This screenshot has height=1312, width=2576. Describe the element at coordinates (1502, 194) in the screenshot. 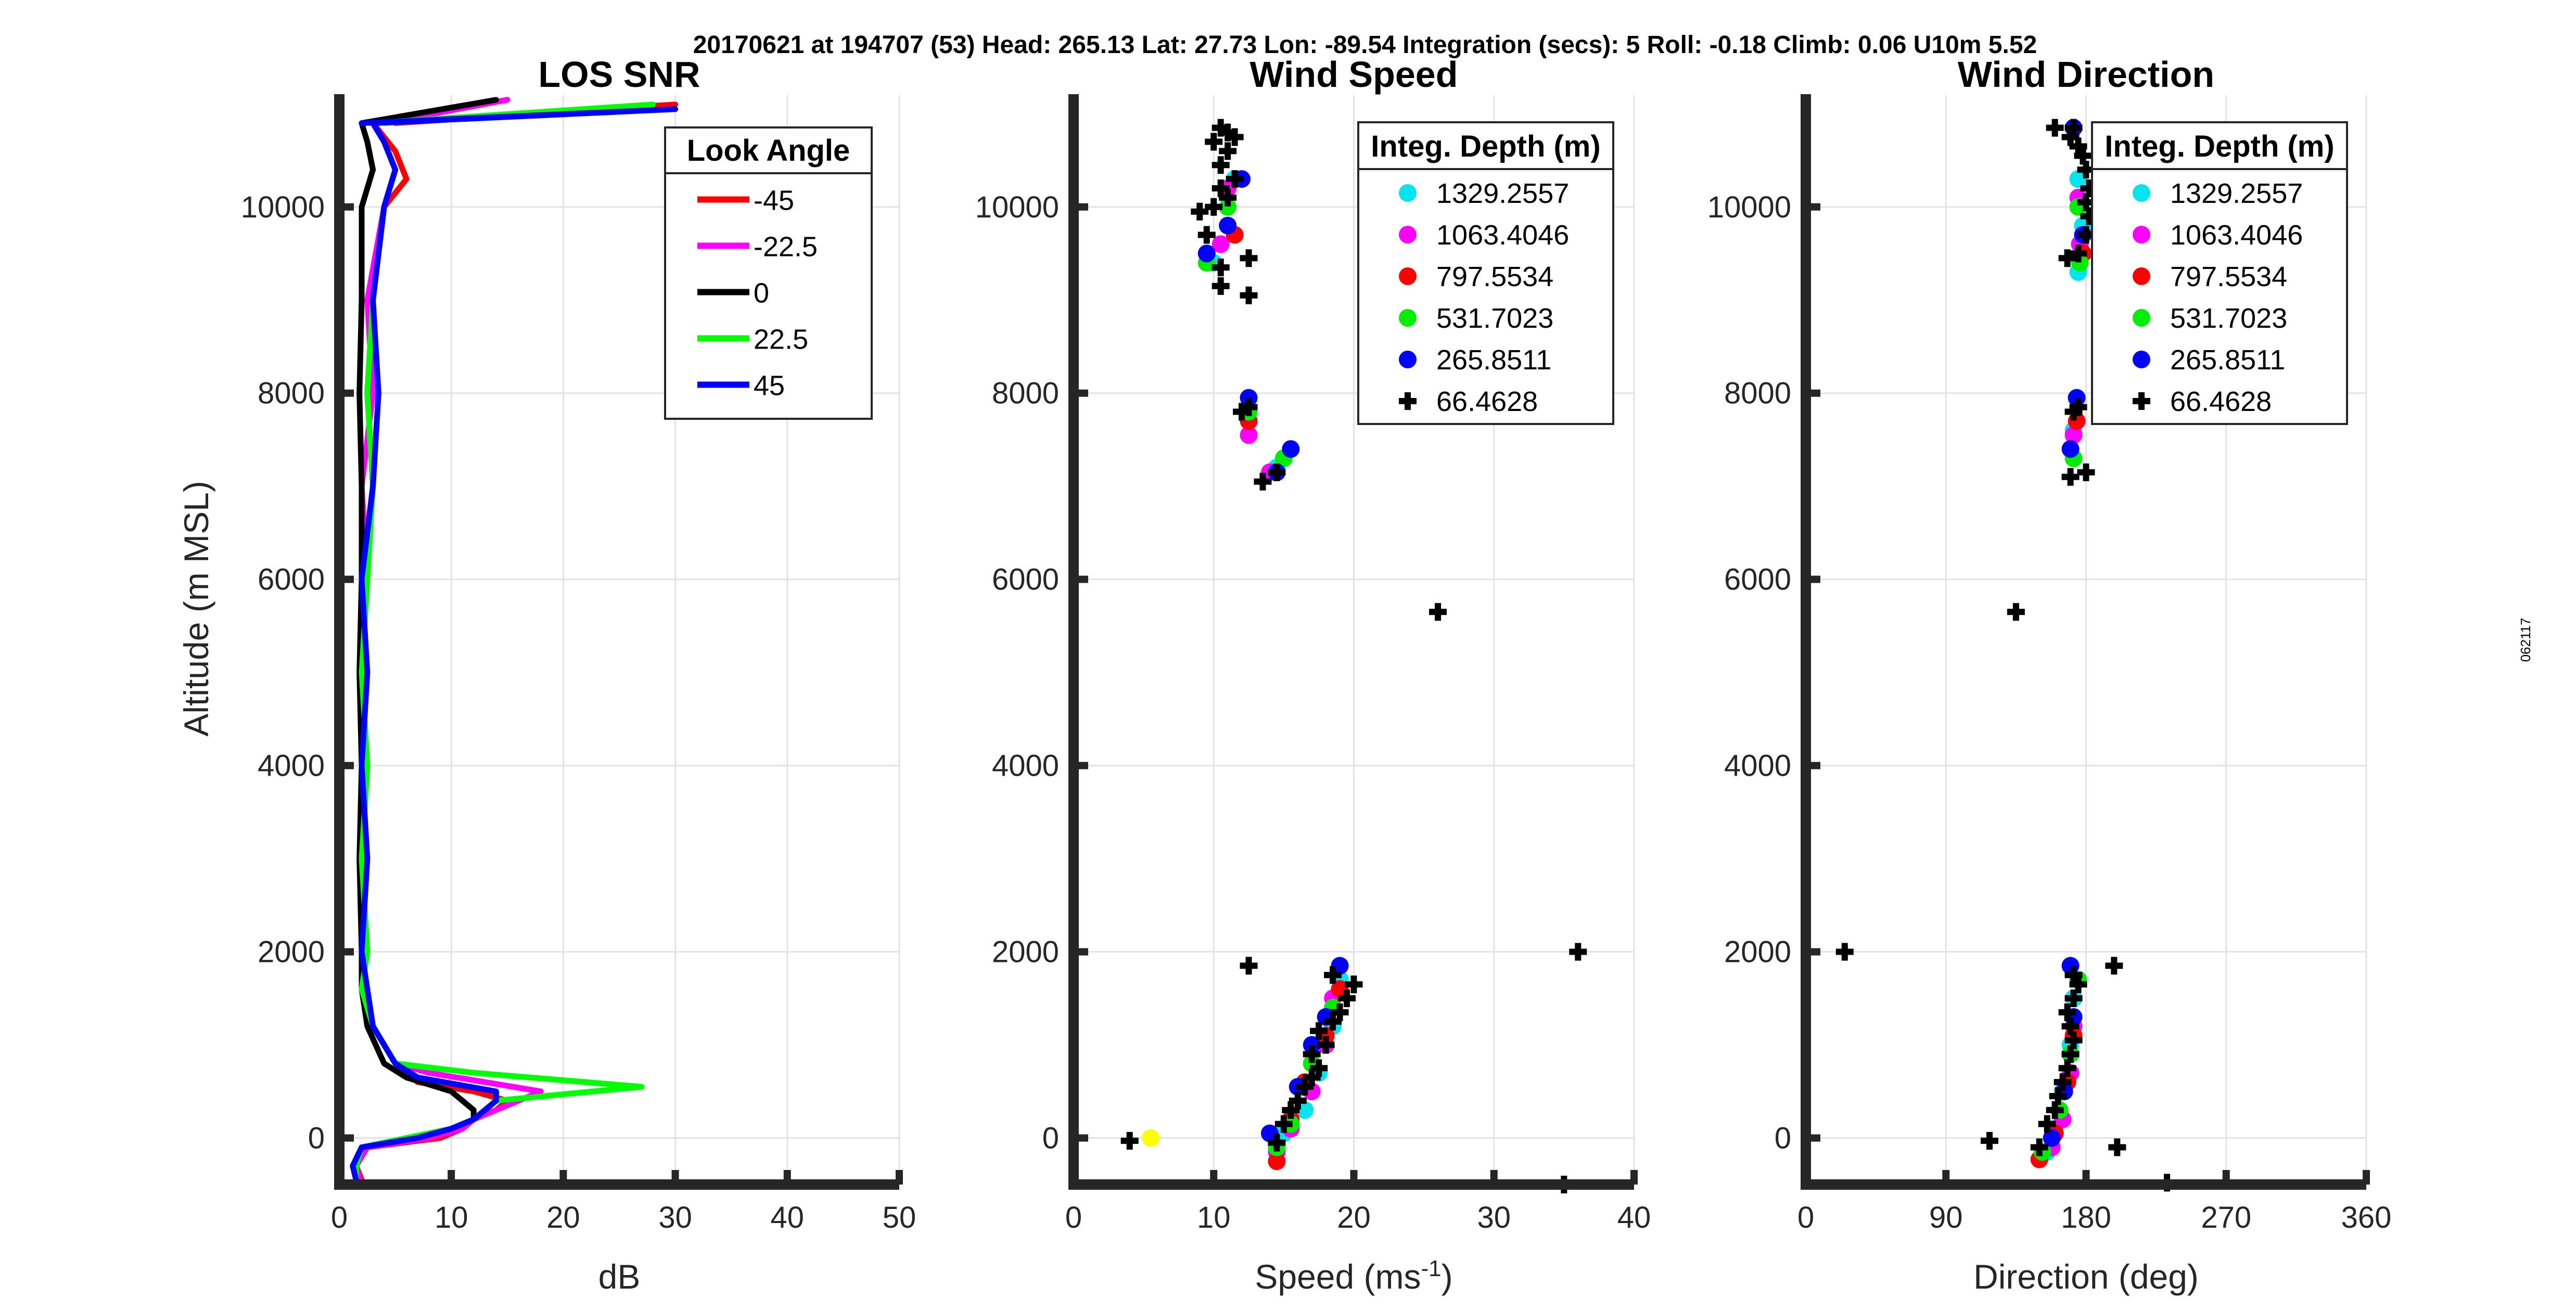

I see `legend-label-1329-2557: 1329.2557` at that location.